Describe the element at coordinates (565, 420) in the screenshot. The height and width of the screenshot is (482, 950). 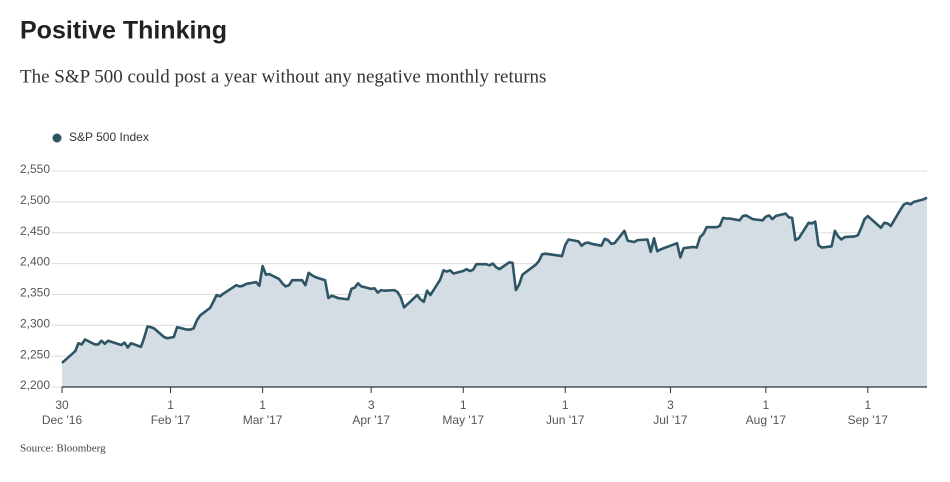
I see `x-tick-label: Jun '17` at that location.